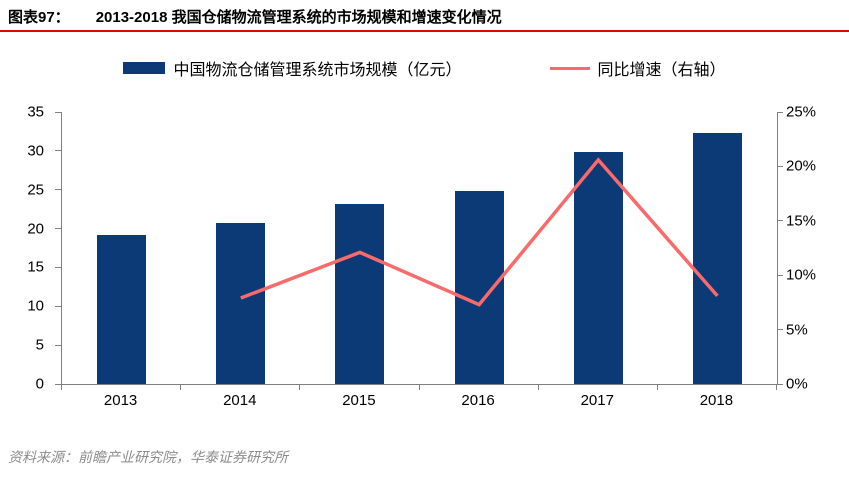 This screenshot has height=477, width=849. What do you see at coordinates (35, 190) in the screenshot?
I see `left-axis-tick-label: 25` at bounding box center [35, 190].